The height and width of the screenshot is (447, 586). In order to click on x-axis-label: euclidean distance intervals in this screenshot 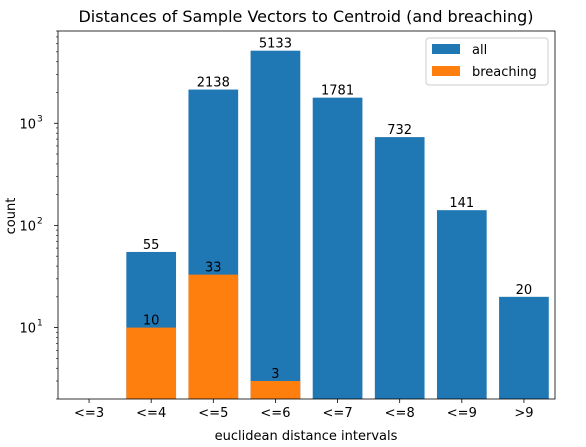, I will do `click(306, 436)`.